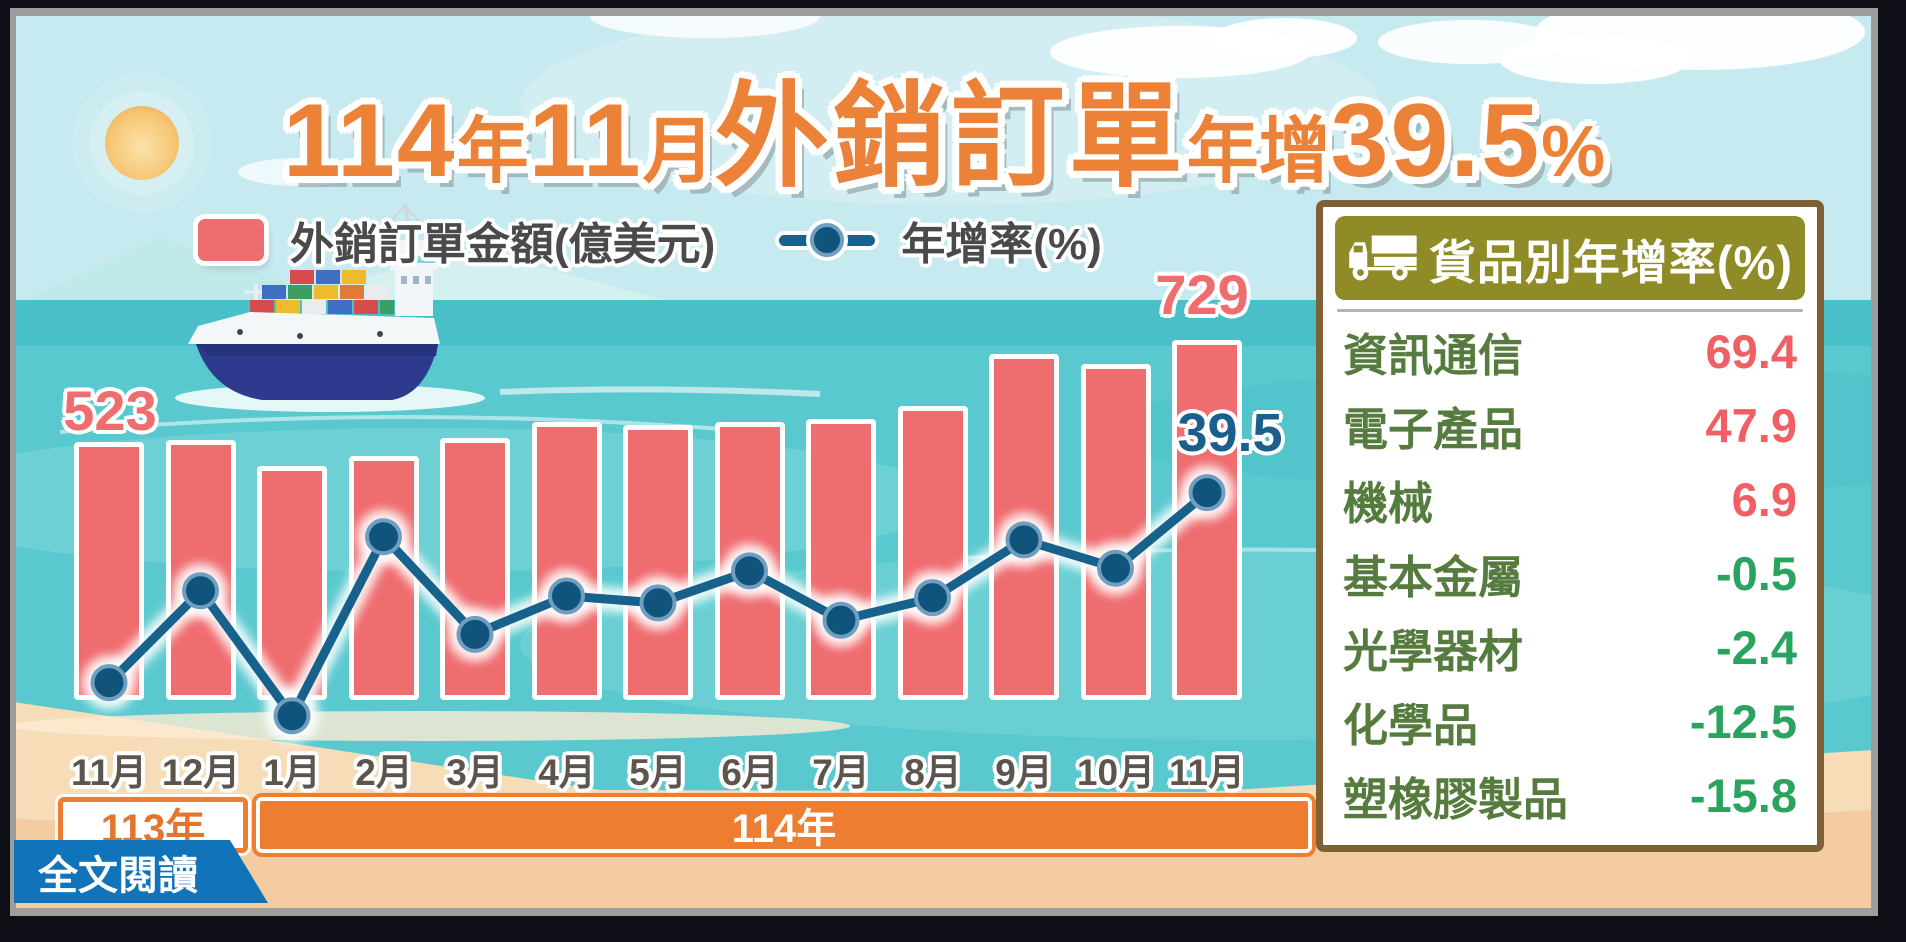 The image size is (1906, 942). What do you see at coordinates (1751, 425) in the screenshot?
I see `category-value: 47.9` at bounding box center [1751, 425].